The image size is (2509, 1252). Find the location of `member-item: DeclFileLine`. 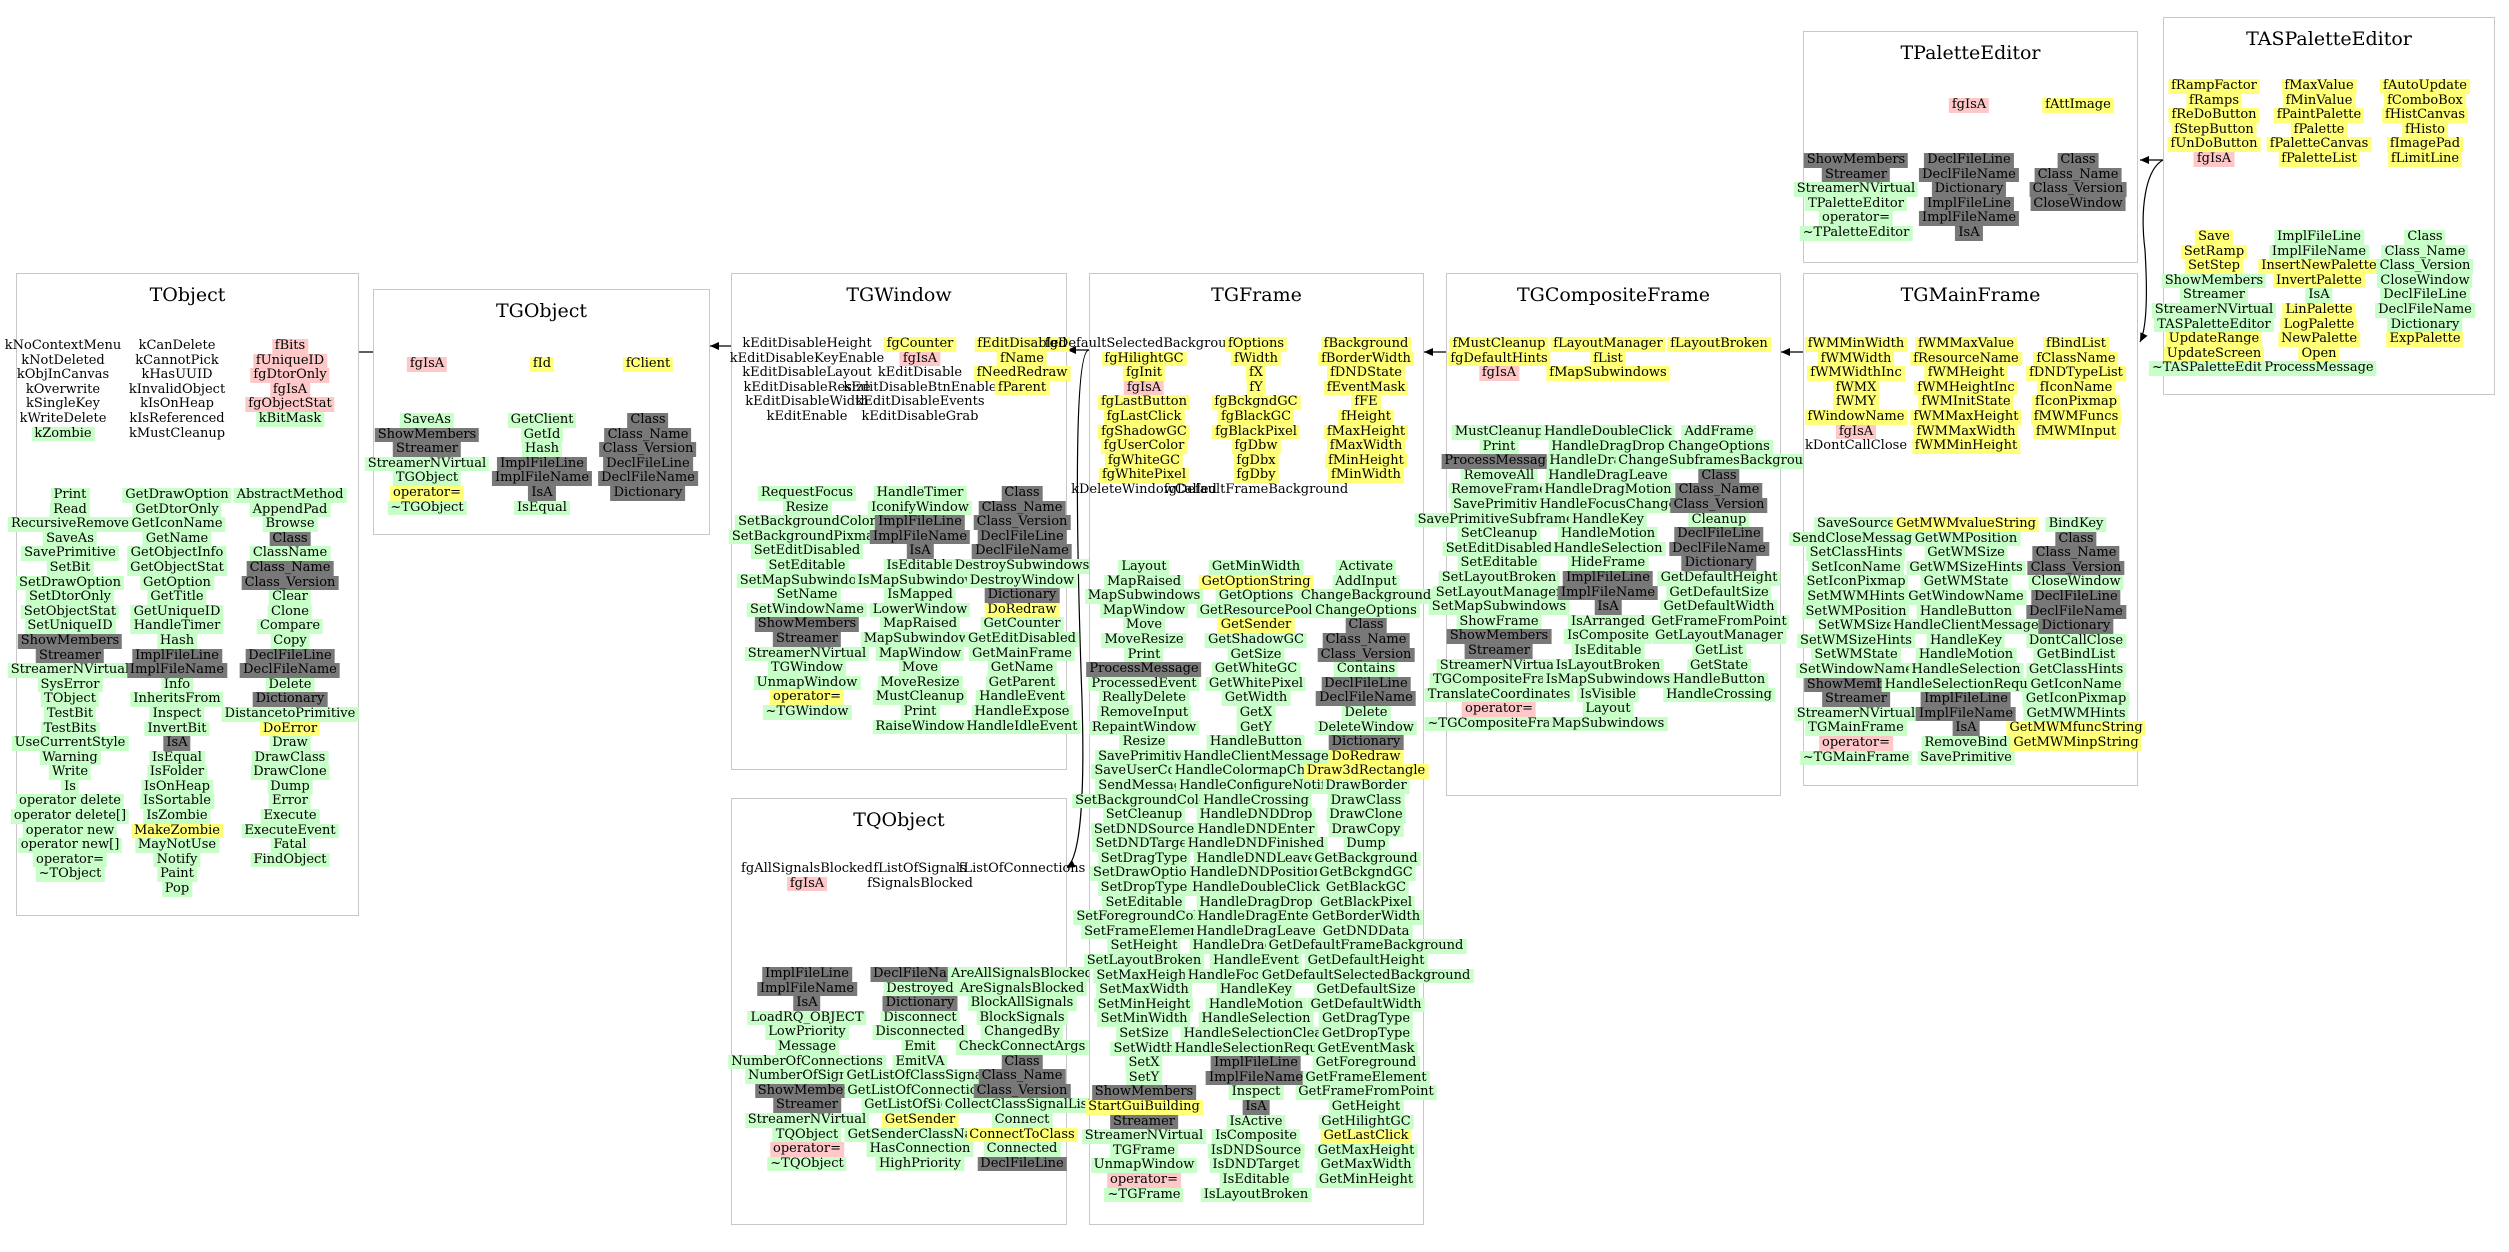

member-item: DeclFileLine is located at coordinates (2076, 597).